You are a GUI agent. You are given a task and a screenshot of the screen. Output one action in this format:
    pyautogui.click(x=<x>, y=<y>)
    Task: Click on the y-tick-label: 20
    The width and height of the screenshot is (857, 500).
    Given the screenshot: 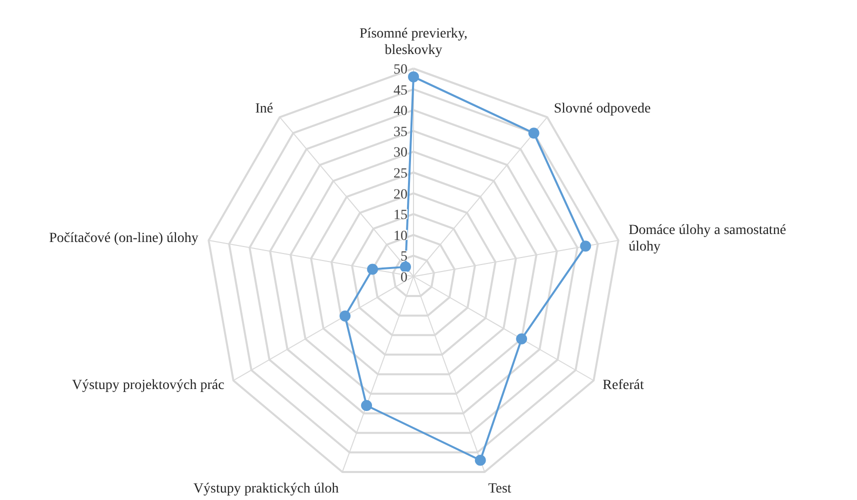 What is the action you would take?
    pyautogui.click(x=401, y=194)
    